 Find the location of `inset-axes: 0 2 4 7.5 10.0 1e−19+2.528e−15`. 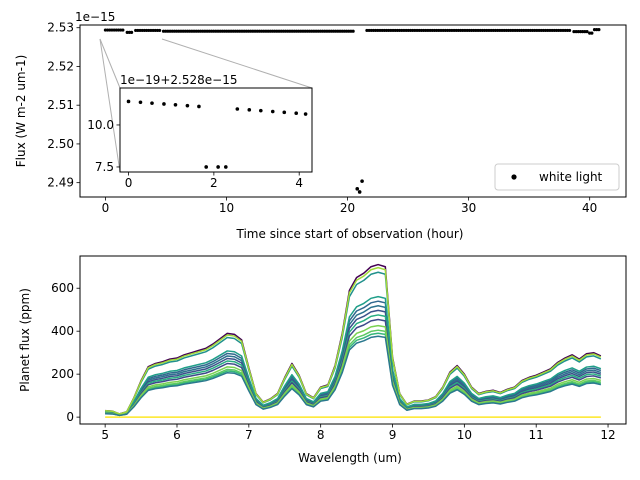

inset-axes: 0 2 4 7.5 10.0 1e−19+2.528e−15 is located at coordinates (200, 131).